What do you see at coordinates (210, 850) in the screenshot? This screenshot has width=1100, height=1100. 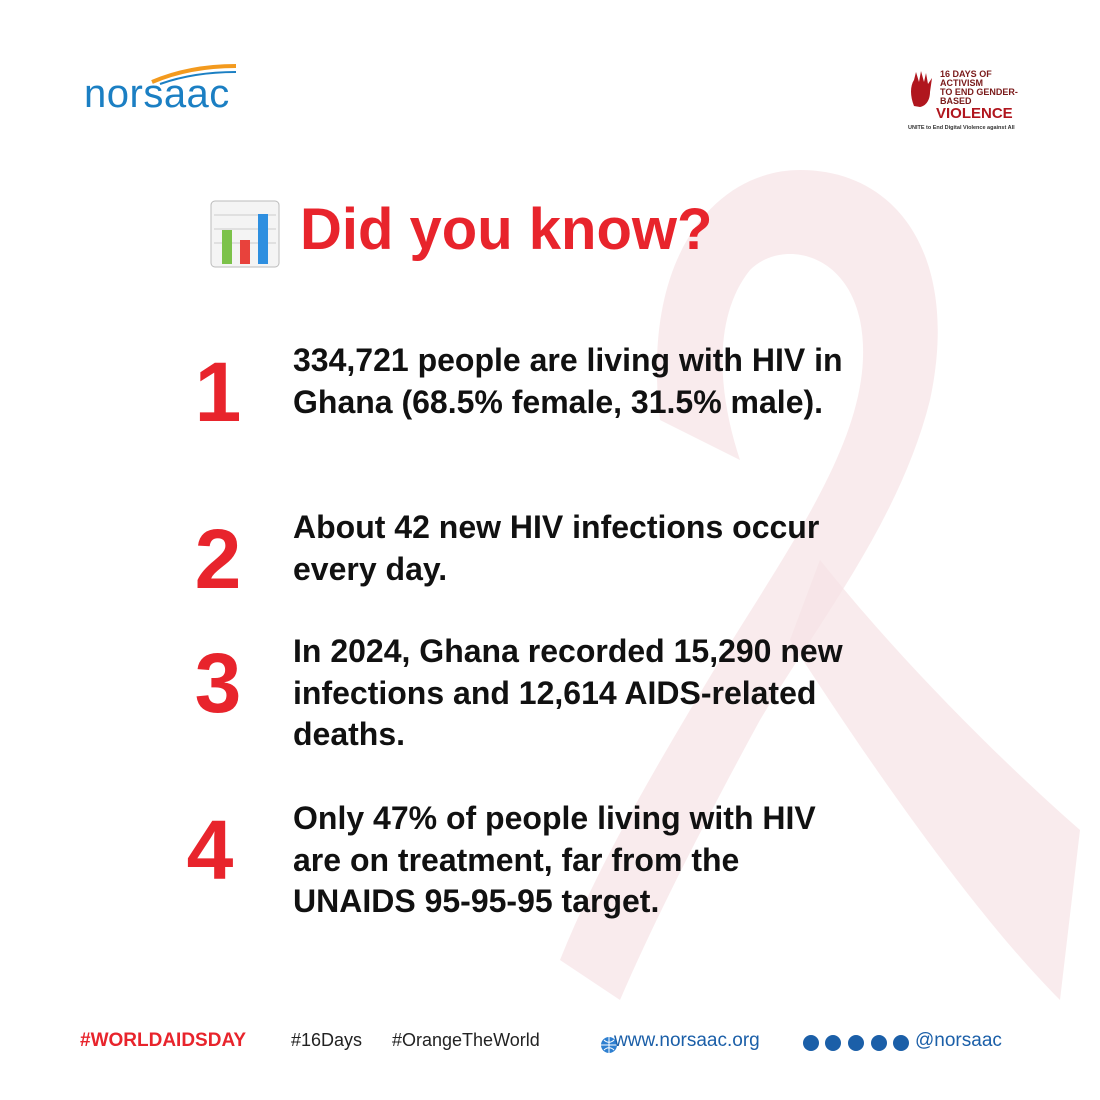 I see `fact-number: 4` at bounding box center [210, 850].